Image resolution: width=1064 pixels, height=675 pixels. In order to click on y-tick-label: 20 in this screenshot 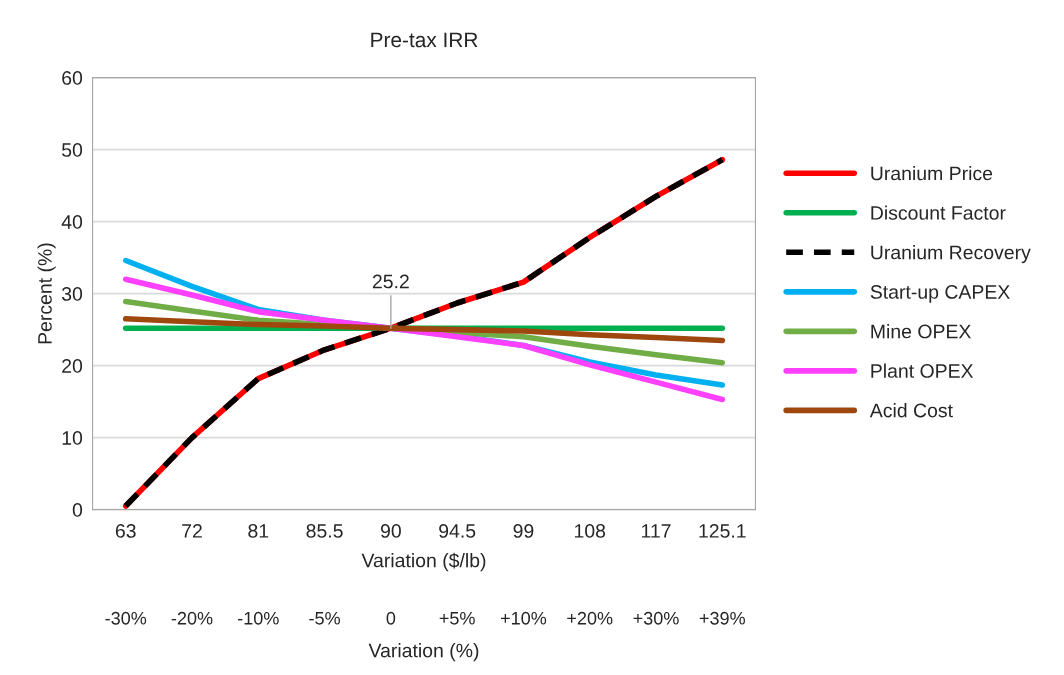, I will do `click(72, 366)`.